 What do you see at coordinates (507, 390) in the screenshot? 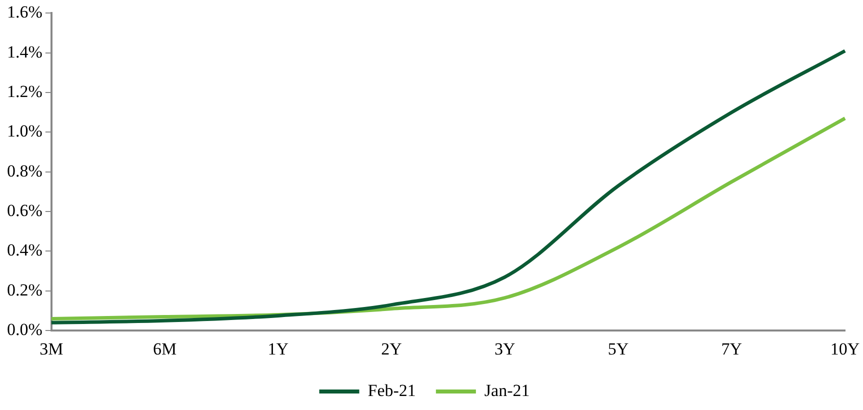
I see `legend-label: Jan-21` at bounding box center [507, 390].